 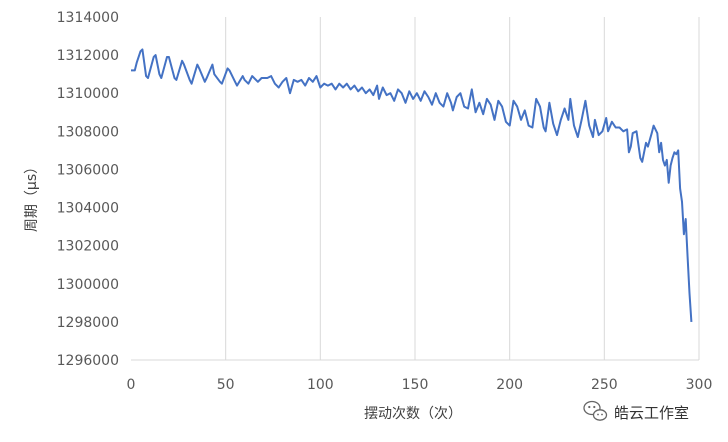 What do you see at coordinates (651, 413) in the screenshot?
I see `watermark-text: 皓云工作室` at bounding box center [651, 413].